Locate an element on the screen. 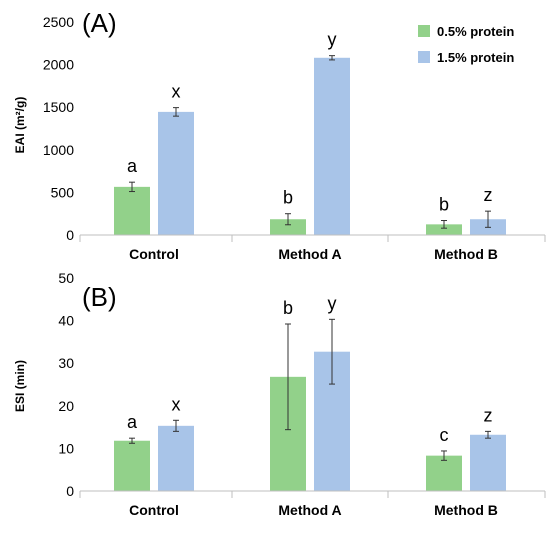 The image size is (550, 533). panel-b-label: (B) is located at coordinates (99, 297).